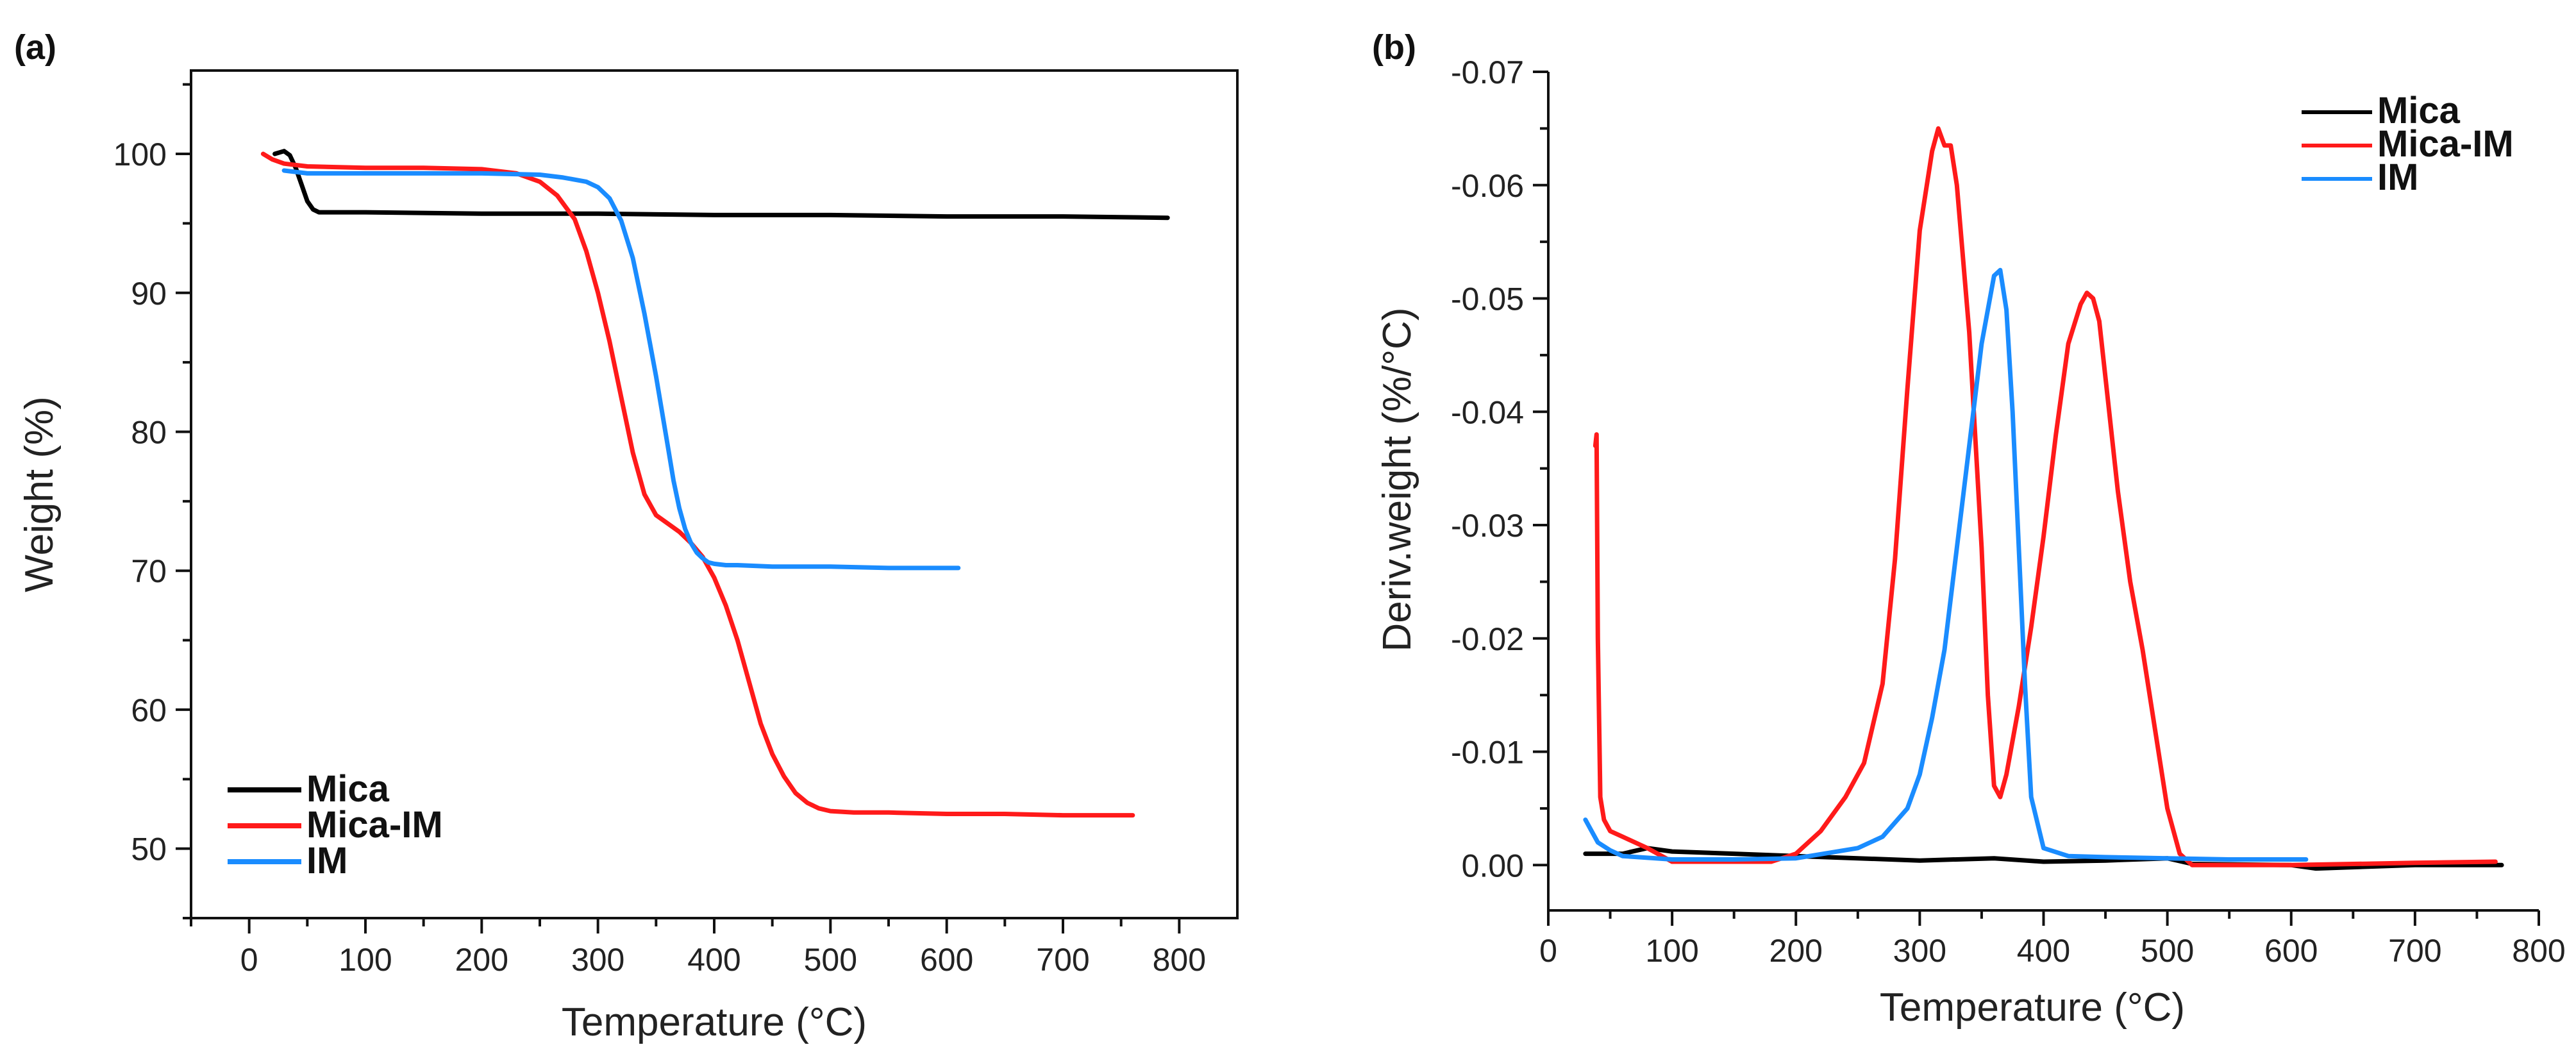 The width and height of the screenshot is (2576, 1063). Describe the element at coordinates (714, 1022) in the screenshot. I see `panel-a-x-axis-title: Temperature (°C)` at that location.